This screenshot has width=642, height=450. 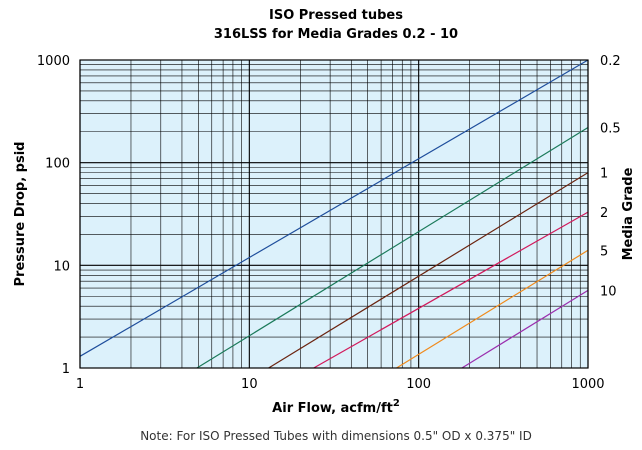 I want to click on media-grade-label: 0.5, so click(x=610, y=129).